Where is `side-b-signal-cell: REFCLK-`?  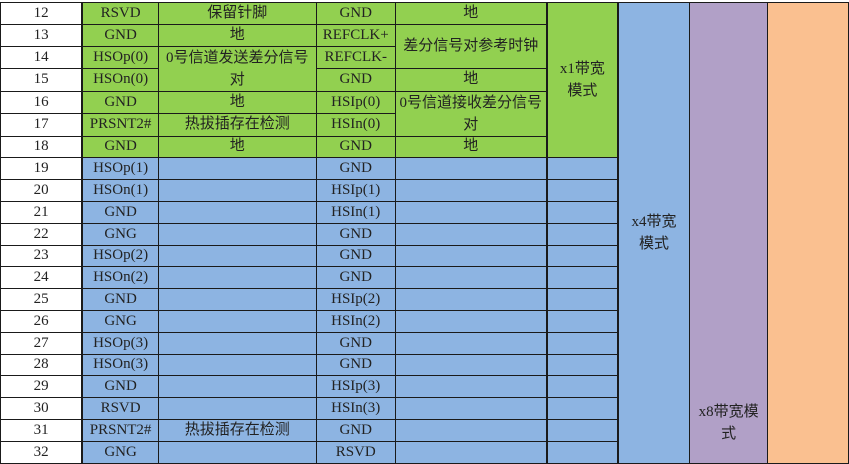
side-b-signal-cell: REFCLK- is located at coordinates (355, 57).